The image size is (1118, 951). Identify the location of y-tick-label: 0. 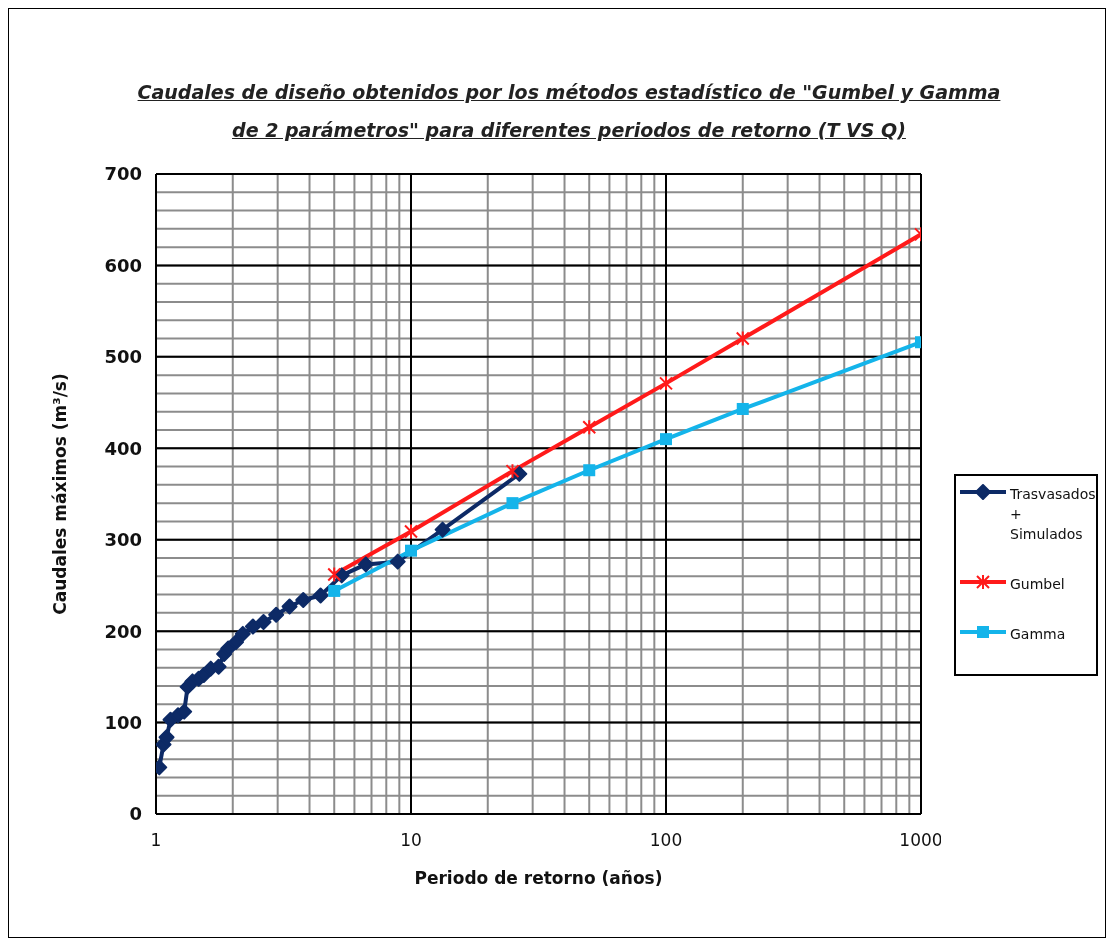
(135, 814).